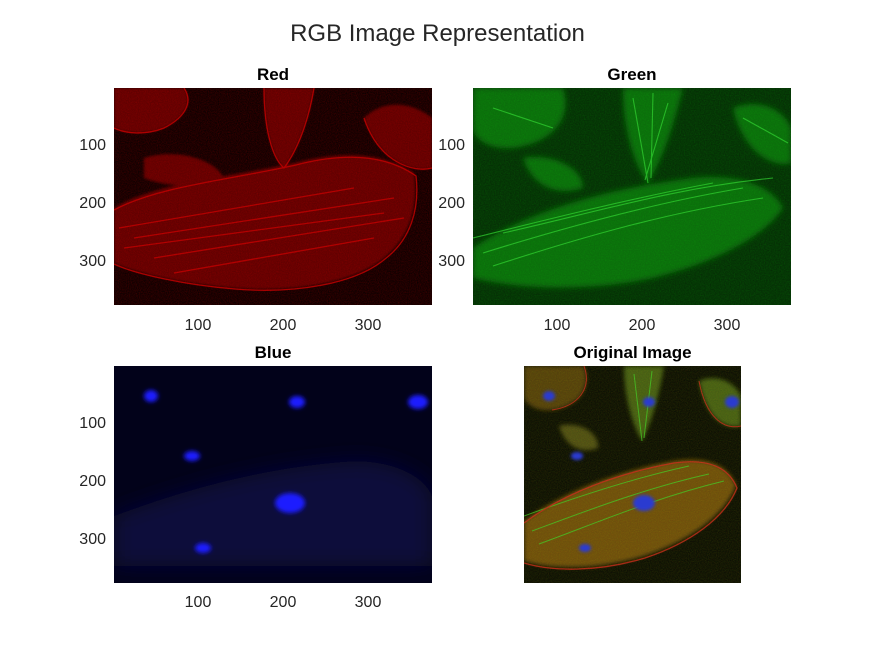 This screenshot has width=875, height=656. I want to click on figure-title: RGB Image Representation, so click(437, 33).